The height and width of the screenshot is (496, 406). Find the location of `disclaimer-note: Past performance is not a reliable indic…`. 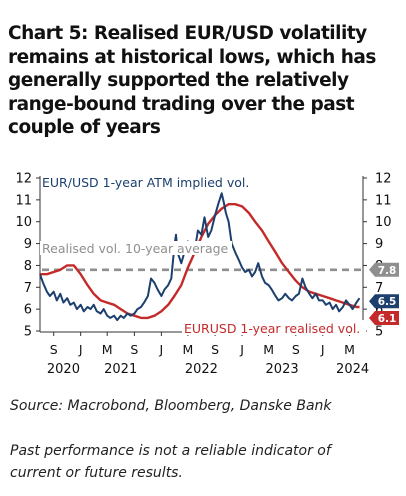

disclaimer-note: Past performance is not a reliable indic… is located at coordinates (170, 462).